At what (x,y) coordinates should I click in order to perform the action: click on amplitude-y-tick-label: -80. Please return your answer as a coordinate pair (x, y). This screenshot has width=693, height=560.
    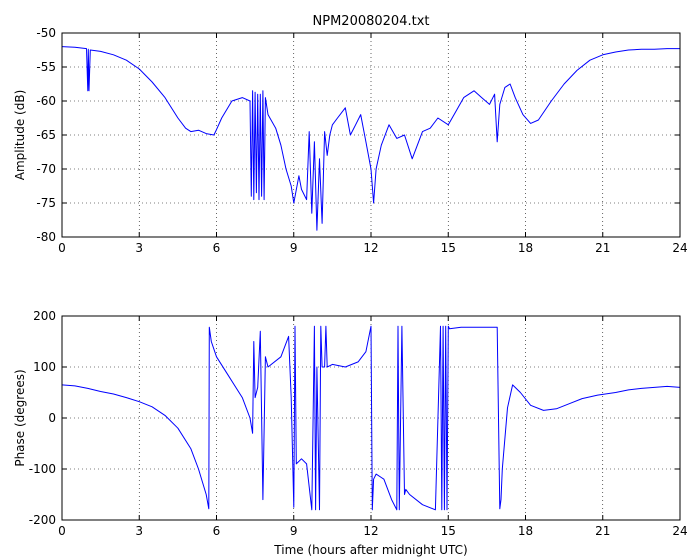
    Looking at the image, I should click on (46, 237).